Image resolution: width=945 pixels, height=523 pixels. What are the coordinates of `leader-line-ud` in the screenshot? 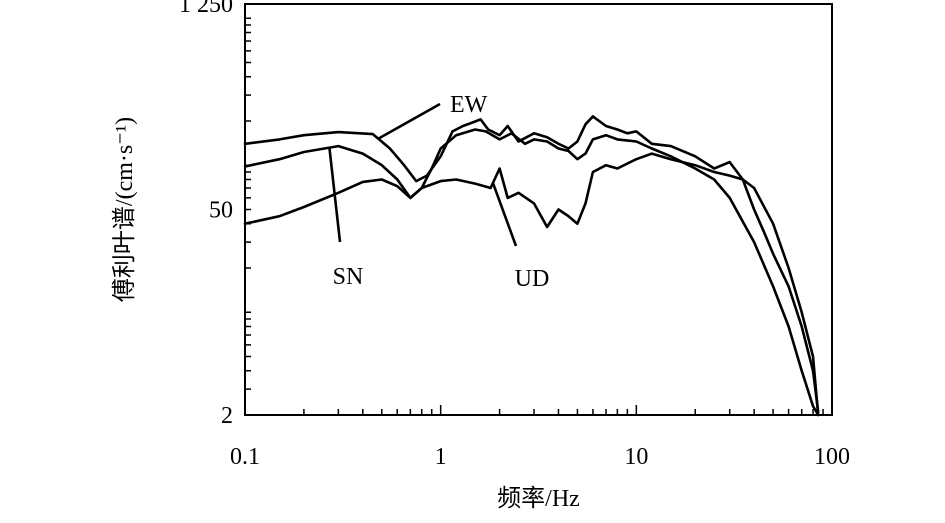 It's located at (504, 214).